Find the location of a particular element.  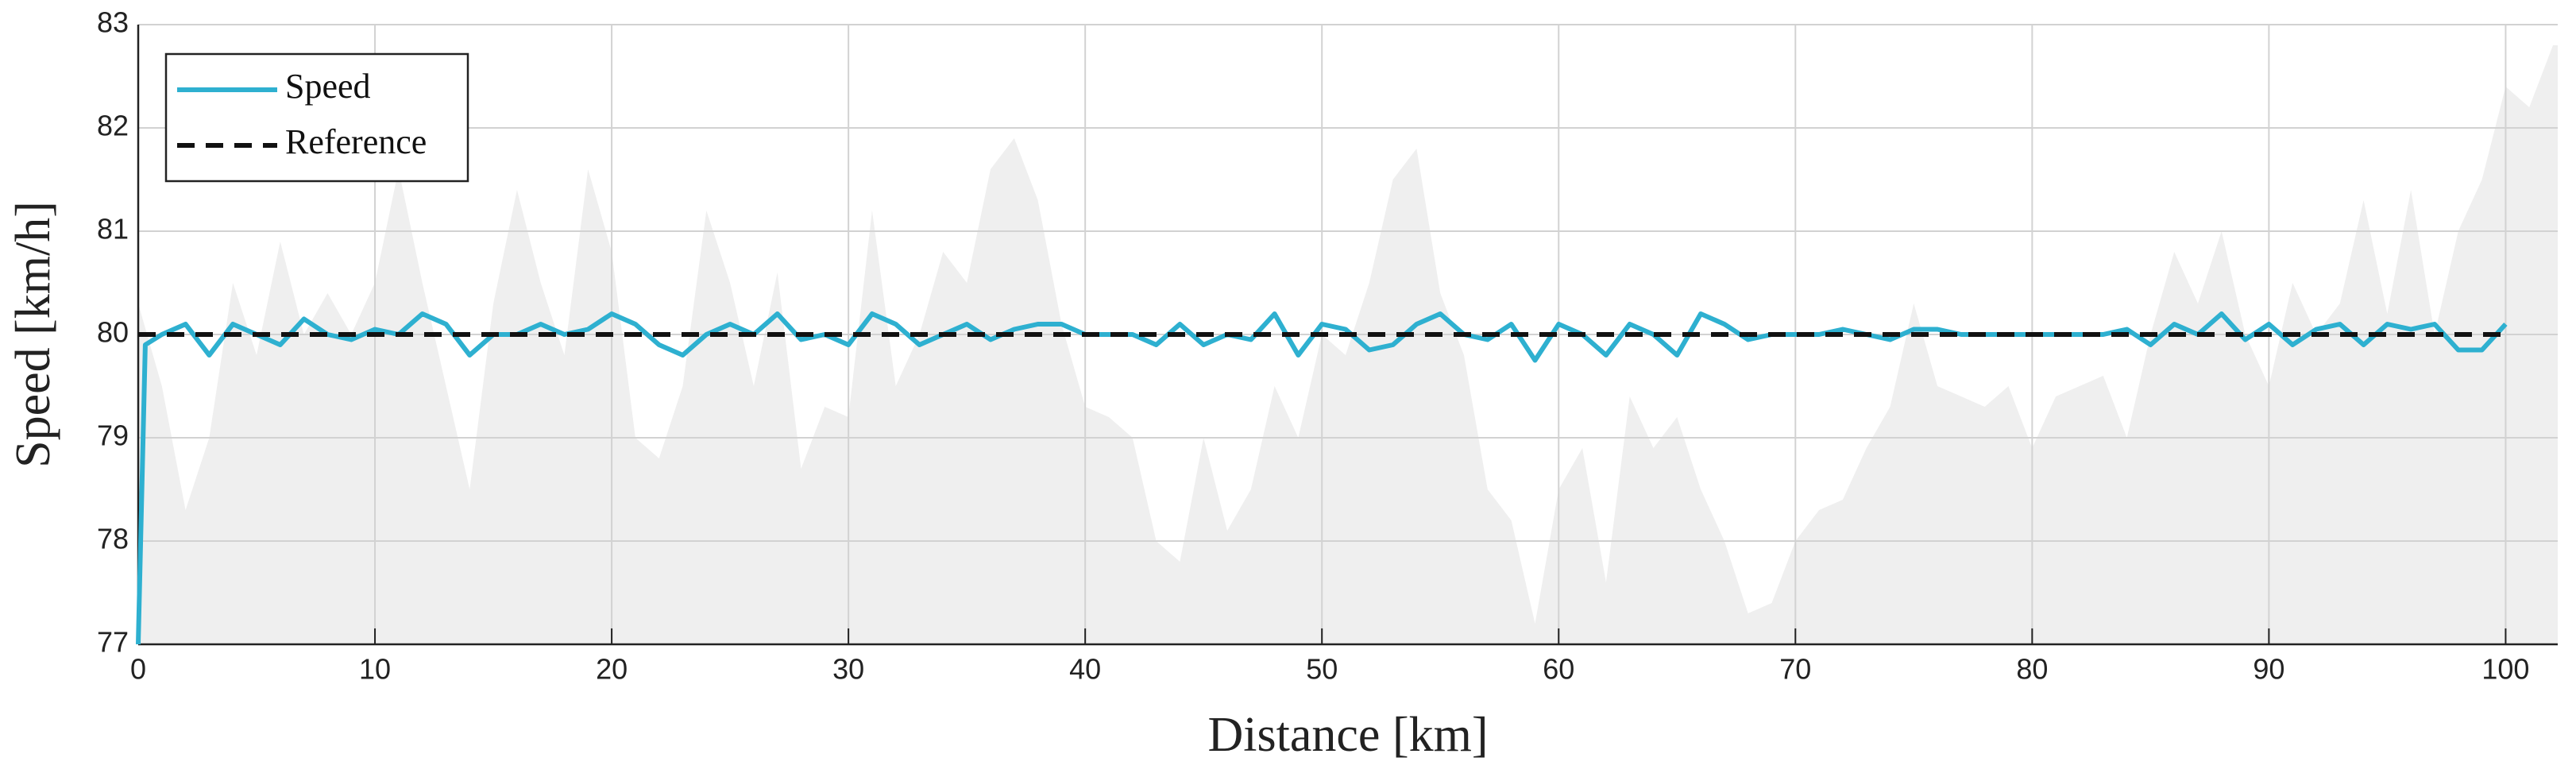

y-axis-label: Speed [km/h] is located at coordinates (33, 334).